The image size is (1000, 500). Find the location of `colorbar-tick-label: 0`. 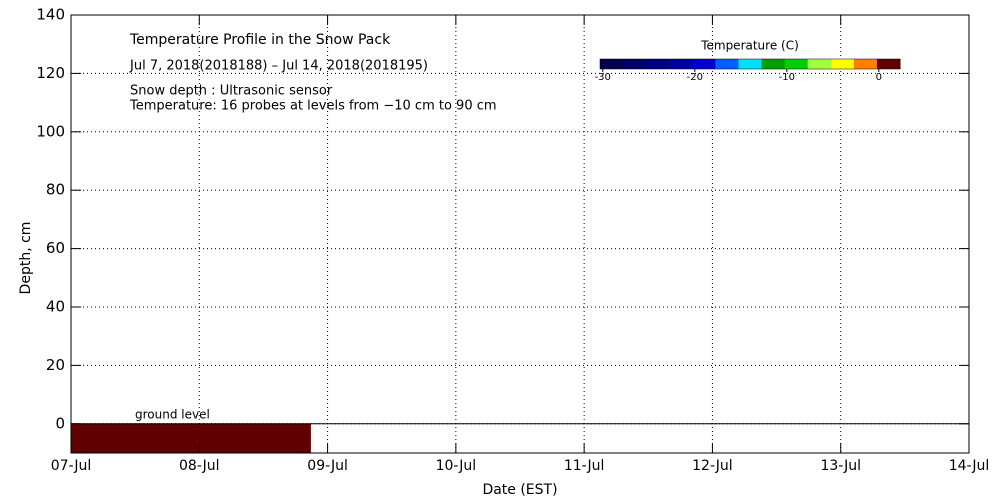

colorbar-tick-label: 0 is located at coordinates (879, 77).